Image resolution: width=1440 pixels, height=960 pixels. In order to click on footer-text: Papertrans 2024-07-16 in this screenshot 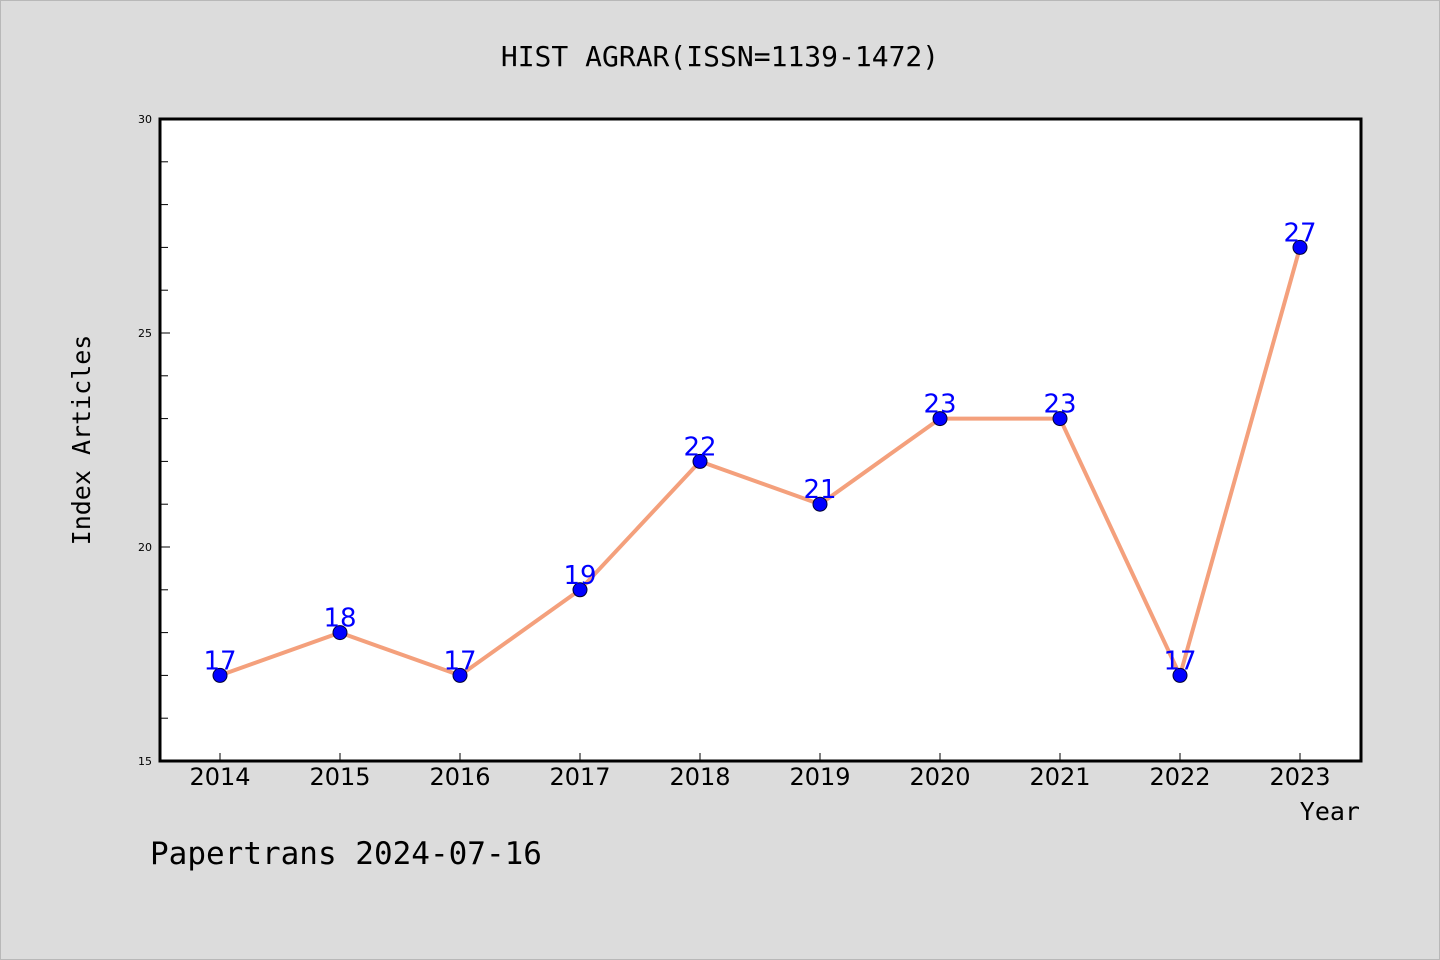, I will do `click(346, 854)`.